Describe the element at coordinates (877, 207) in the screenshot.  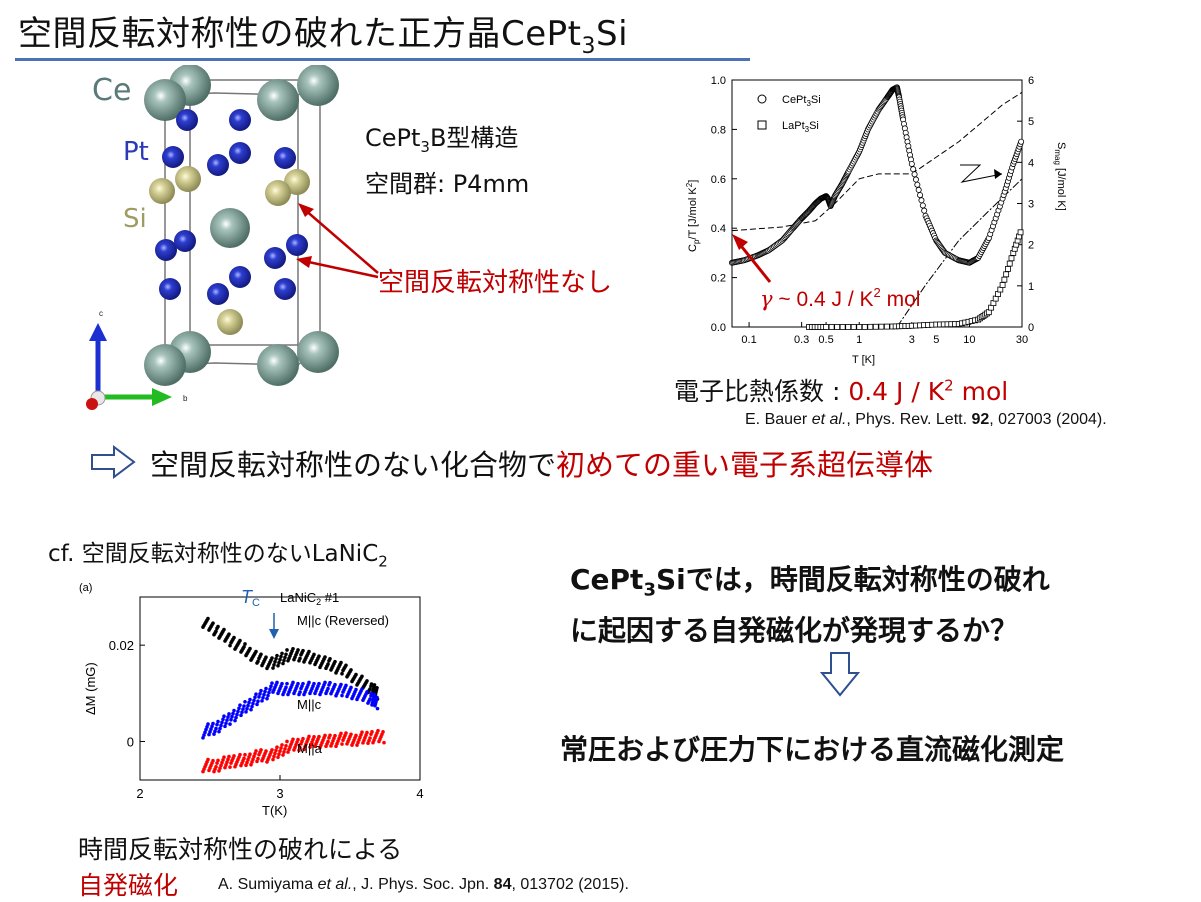
I see `points-group` at that location.